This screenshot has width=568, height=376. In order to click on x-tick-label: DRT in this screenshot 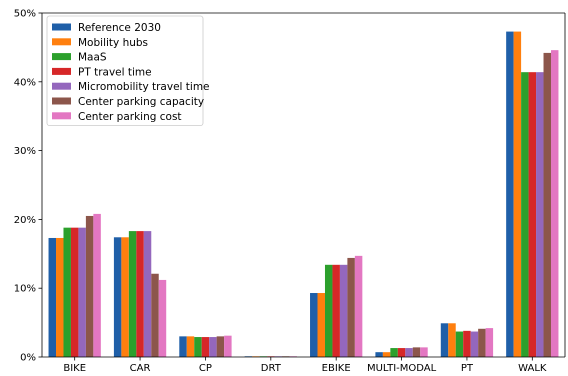, I will do `click(271, 368)`.